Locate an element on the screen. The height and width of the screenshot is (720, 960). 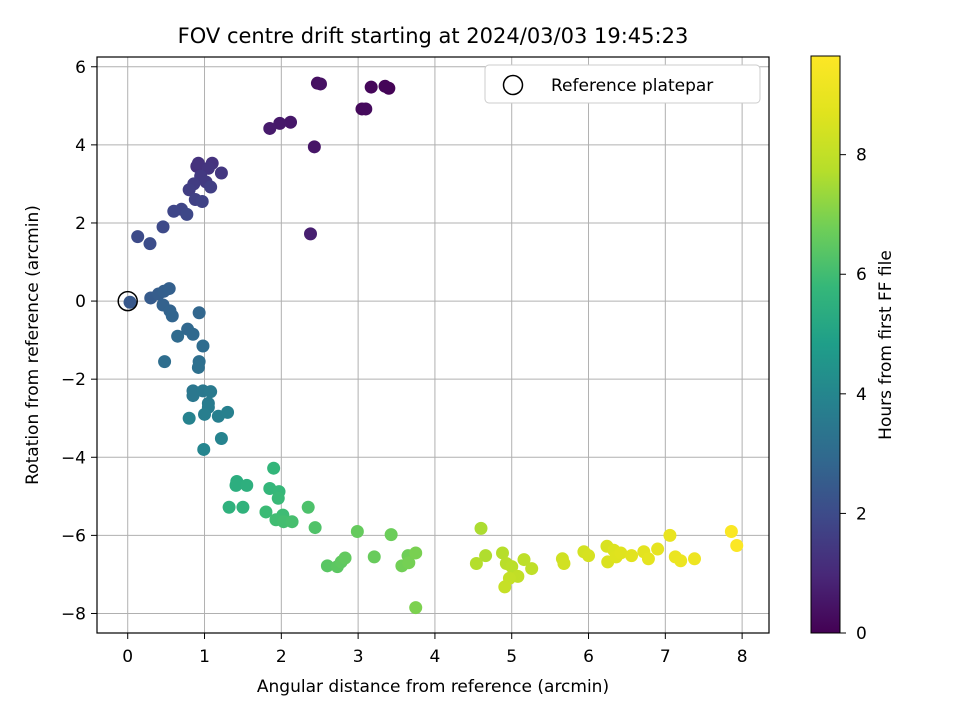
y-tick-label: −8 is located at coordinates (73, 614).